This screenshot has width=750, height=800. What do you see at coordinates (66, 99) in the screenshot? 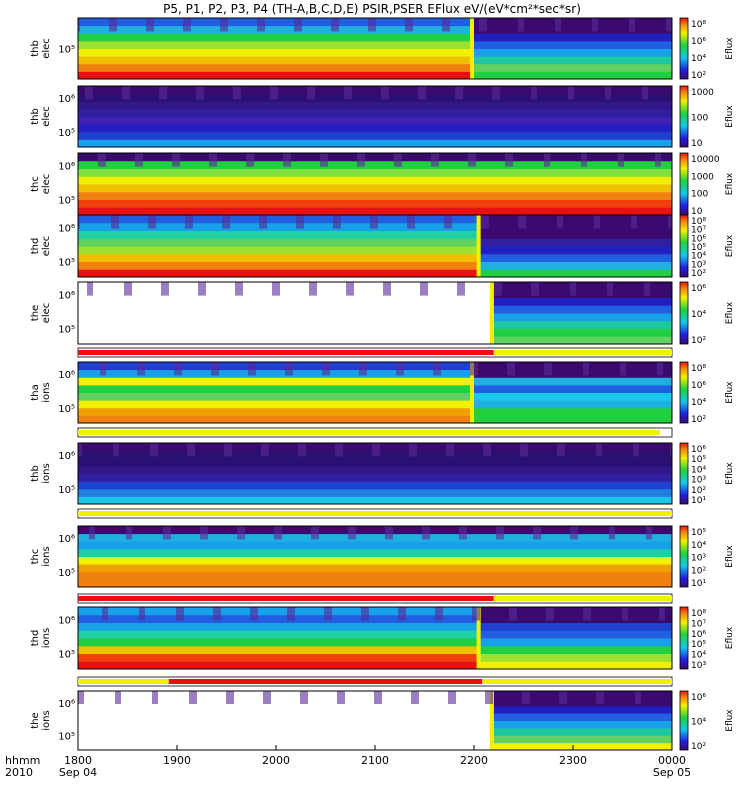
I see `y-tick-label: 10⁶` at bounding box center [66, 99].